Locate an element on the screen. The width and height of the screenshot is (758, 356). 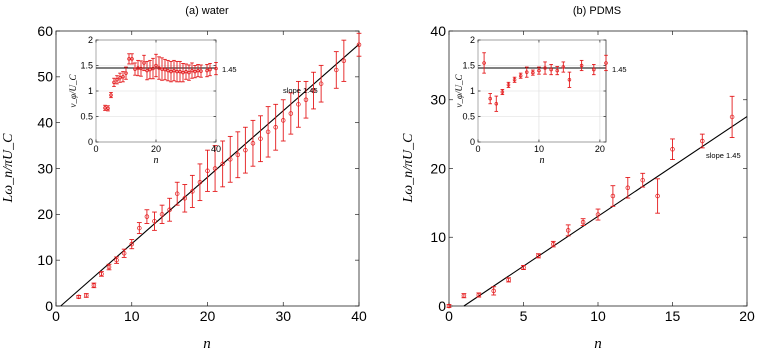
inset-chart: 0 20 40 0 0.5 1 1.5 2 1.45 v_φ/U_C n is located at coordinates (152, 100).